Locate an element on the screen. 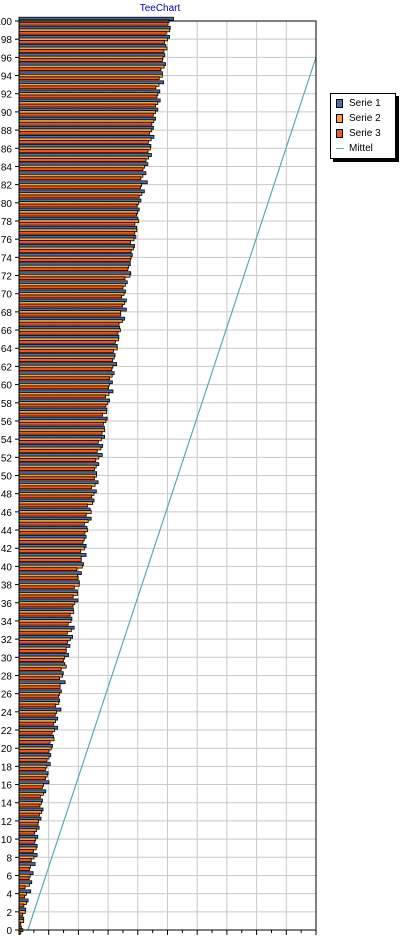  y-tick-label: 74 is located at coordinates (7, 258).